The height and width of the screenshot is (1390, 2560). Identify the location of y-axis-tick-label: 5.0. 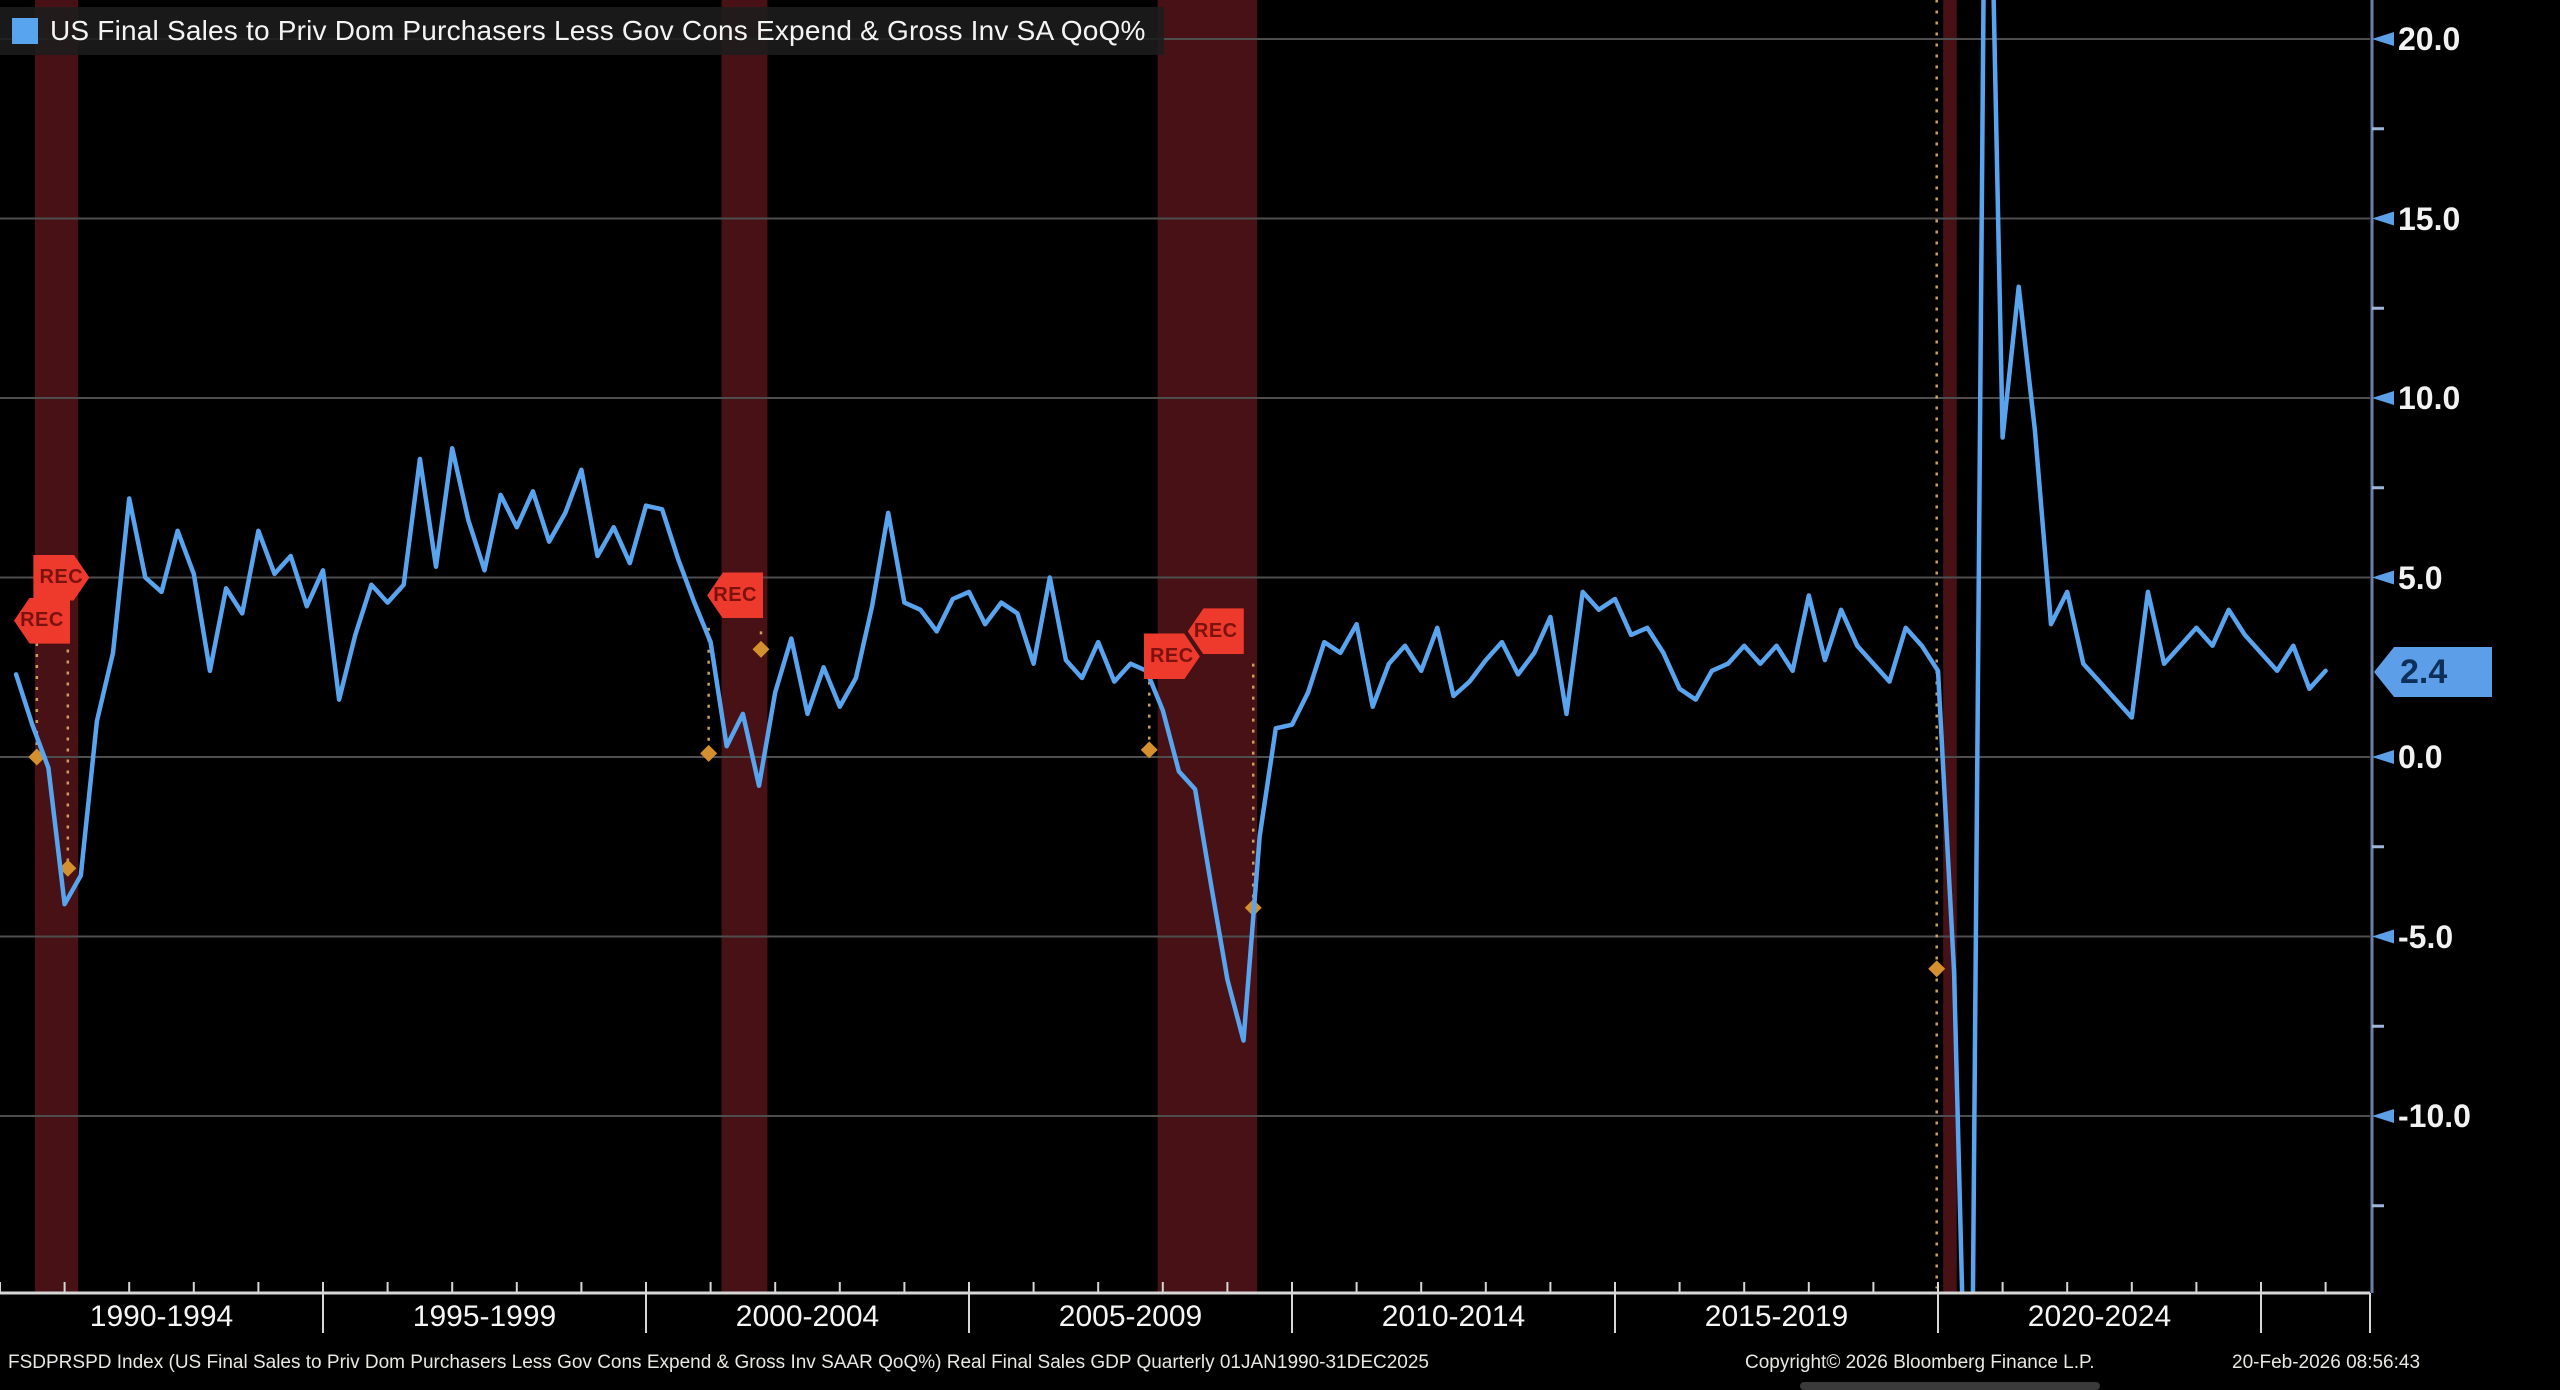
(2420, 577).